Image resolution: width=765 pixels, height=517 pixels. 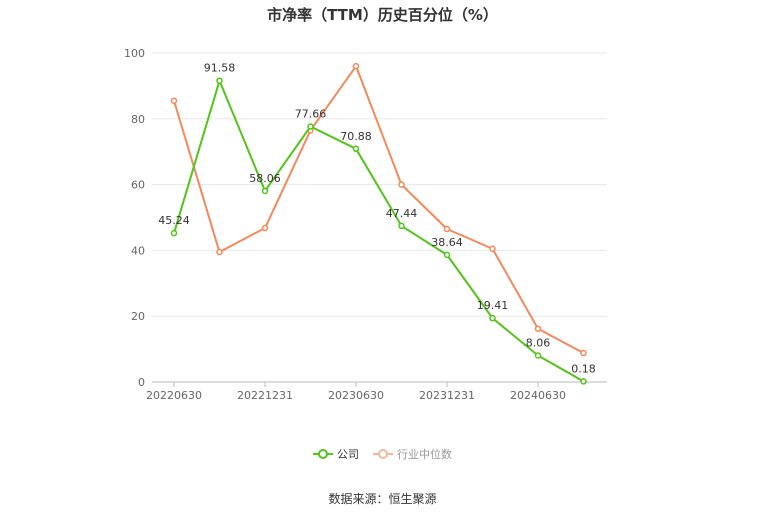 What do you see at coordinates (583, 368) in the screenshot?
I see `data-label-company: 0.18` at bounding box center [583, 368].